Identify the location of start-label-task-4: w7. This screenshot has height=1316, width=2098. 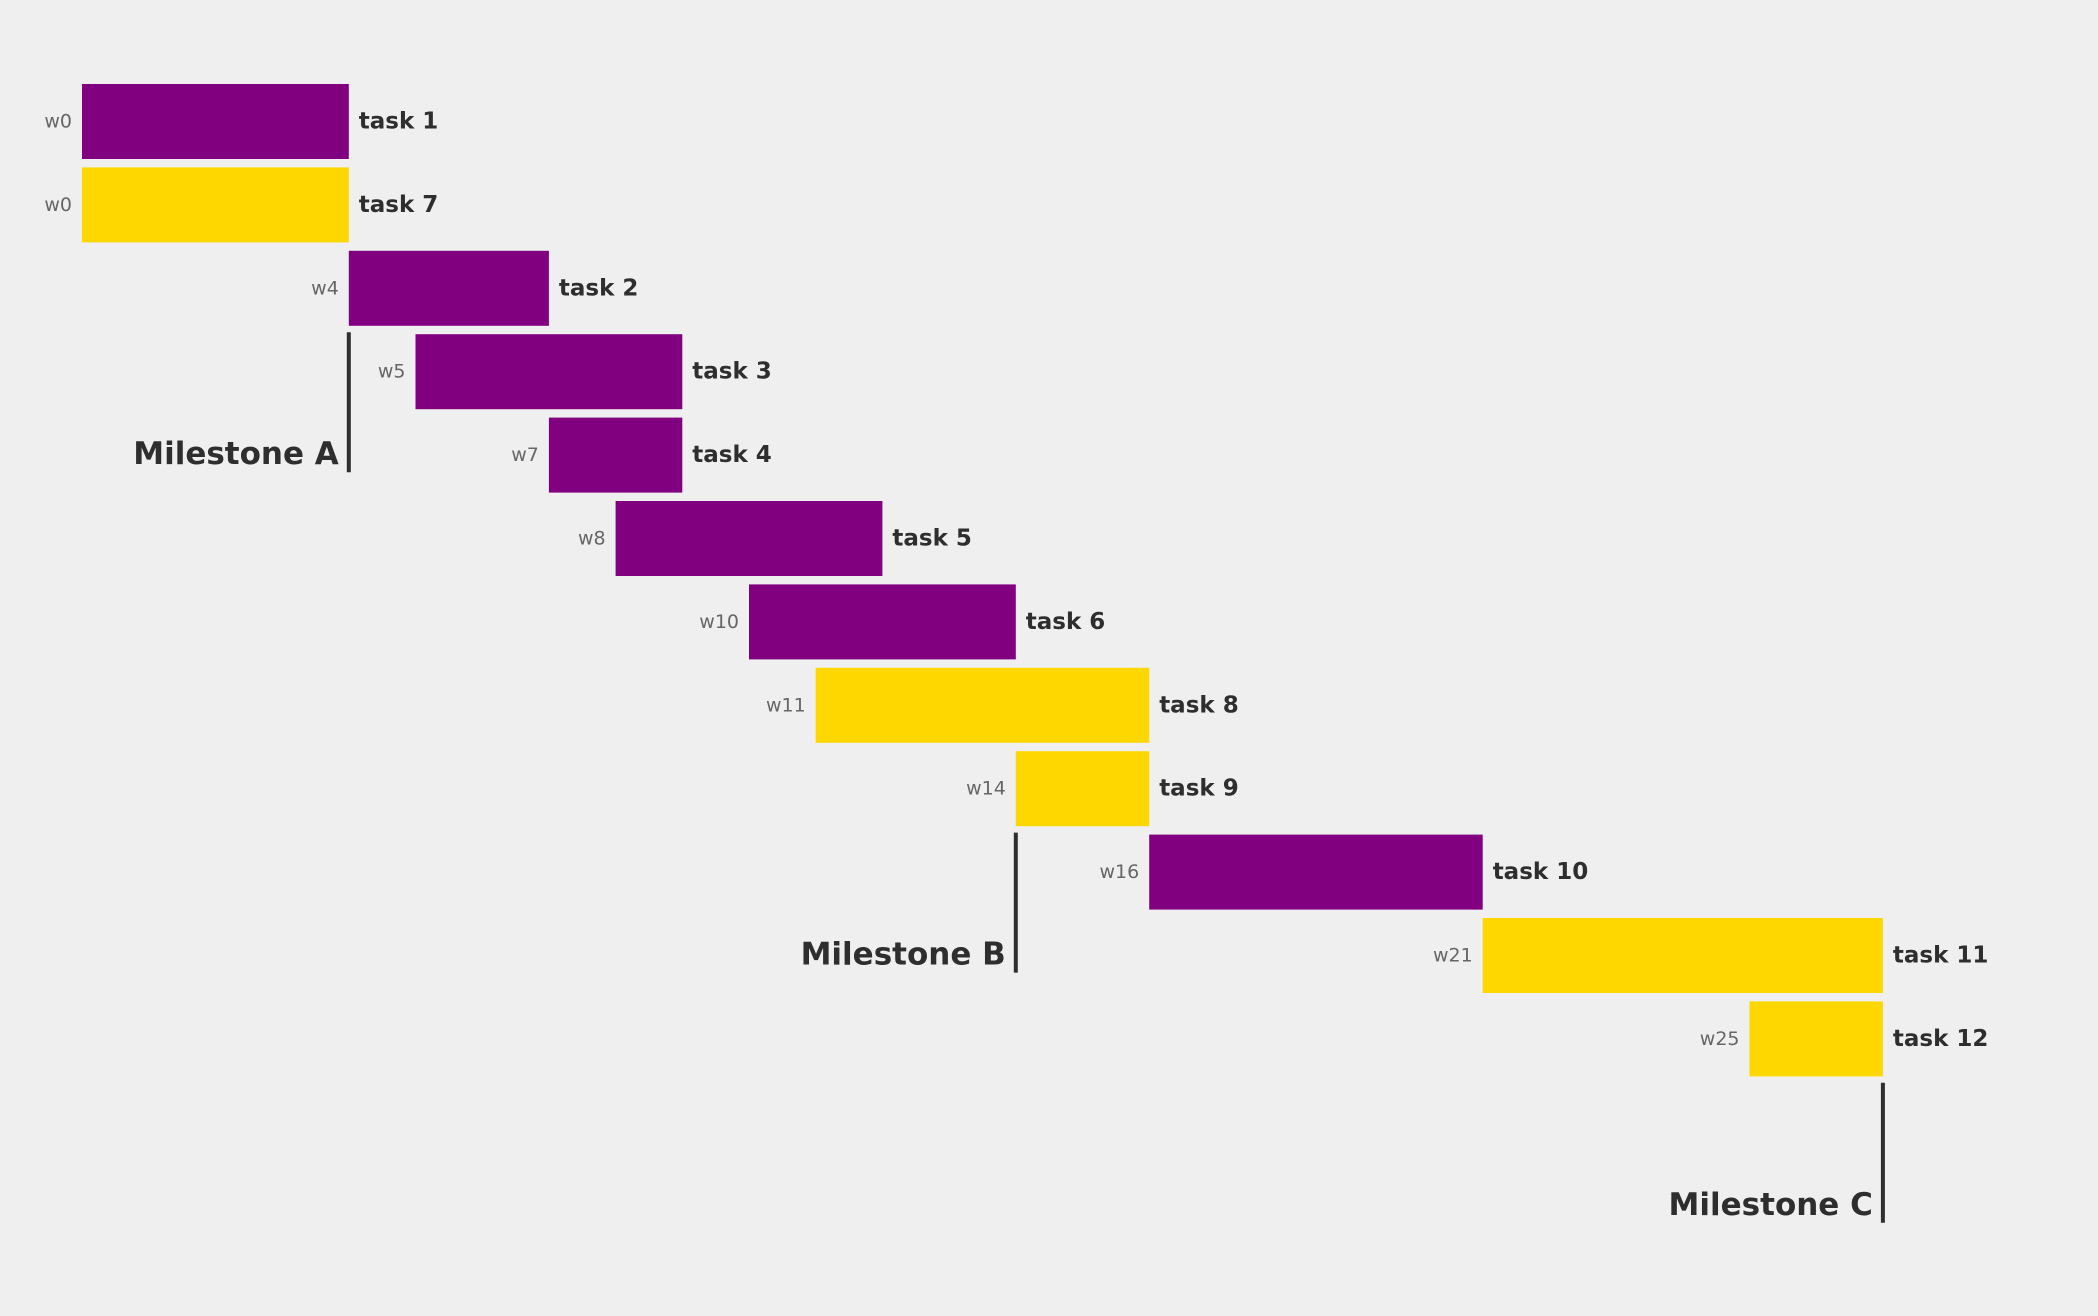
(525, 455).